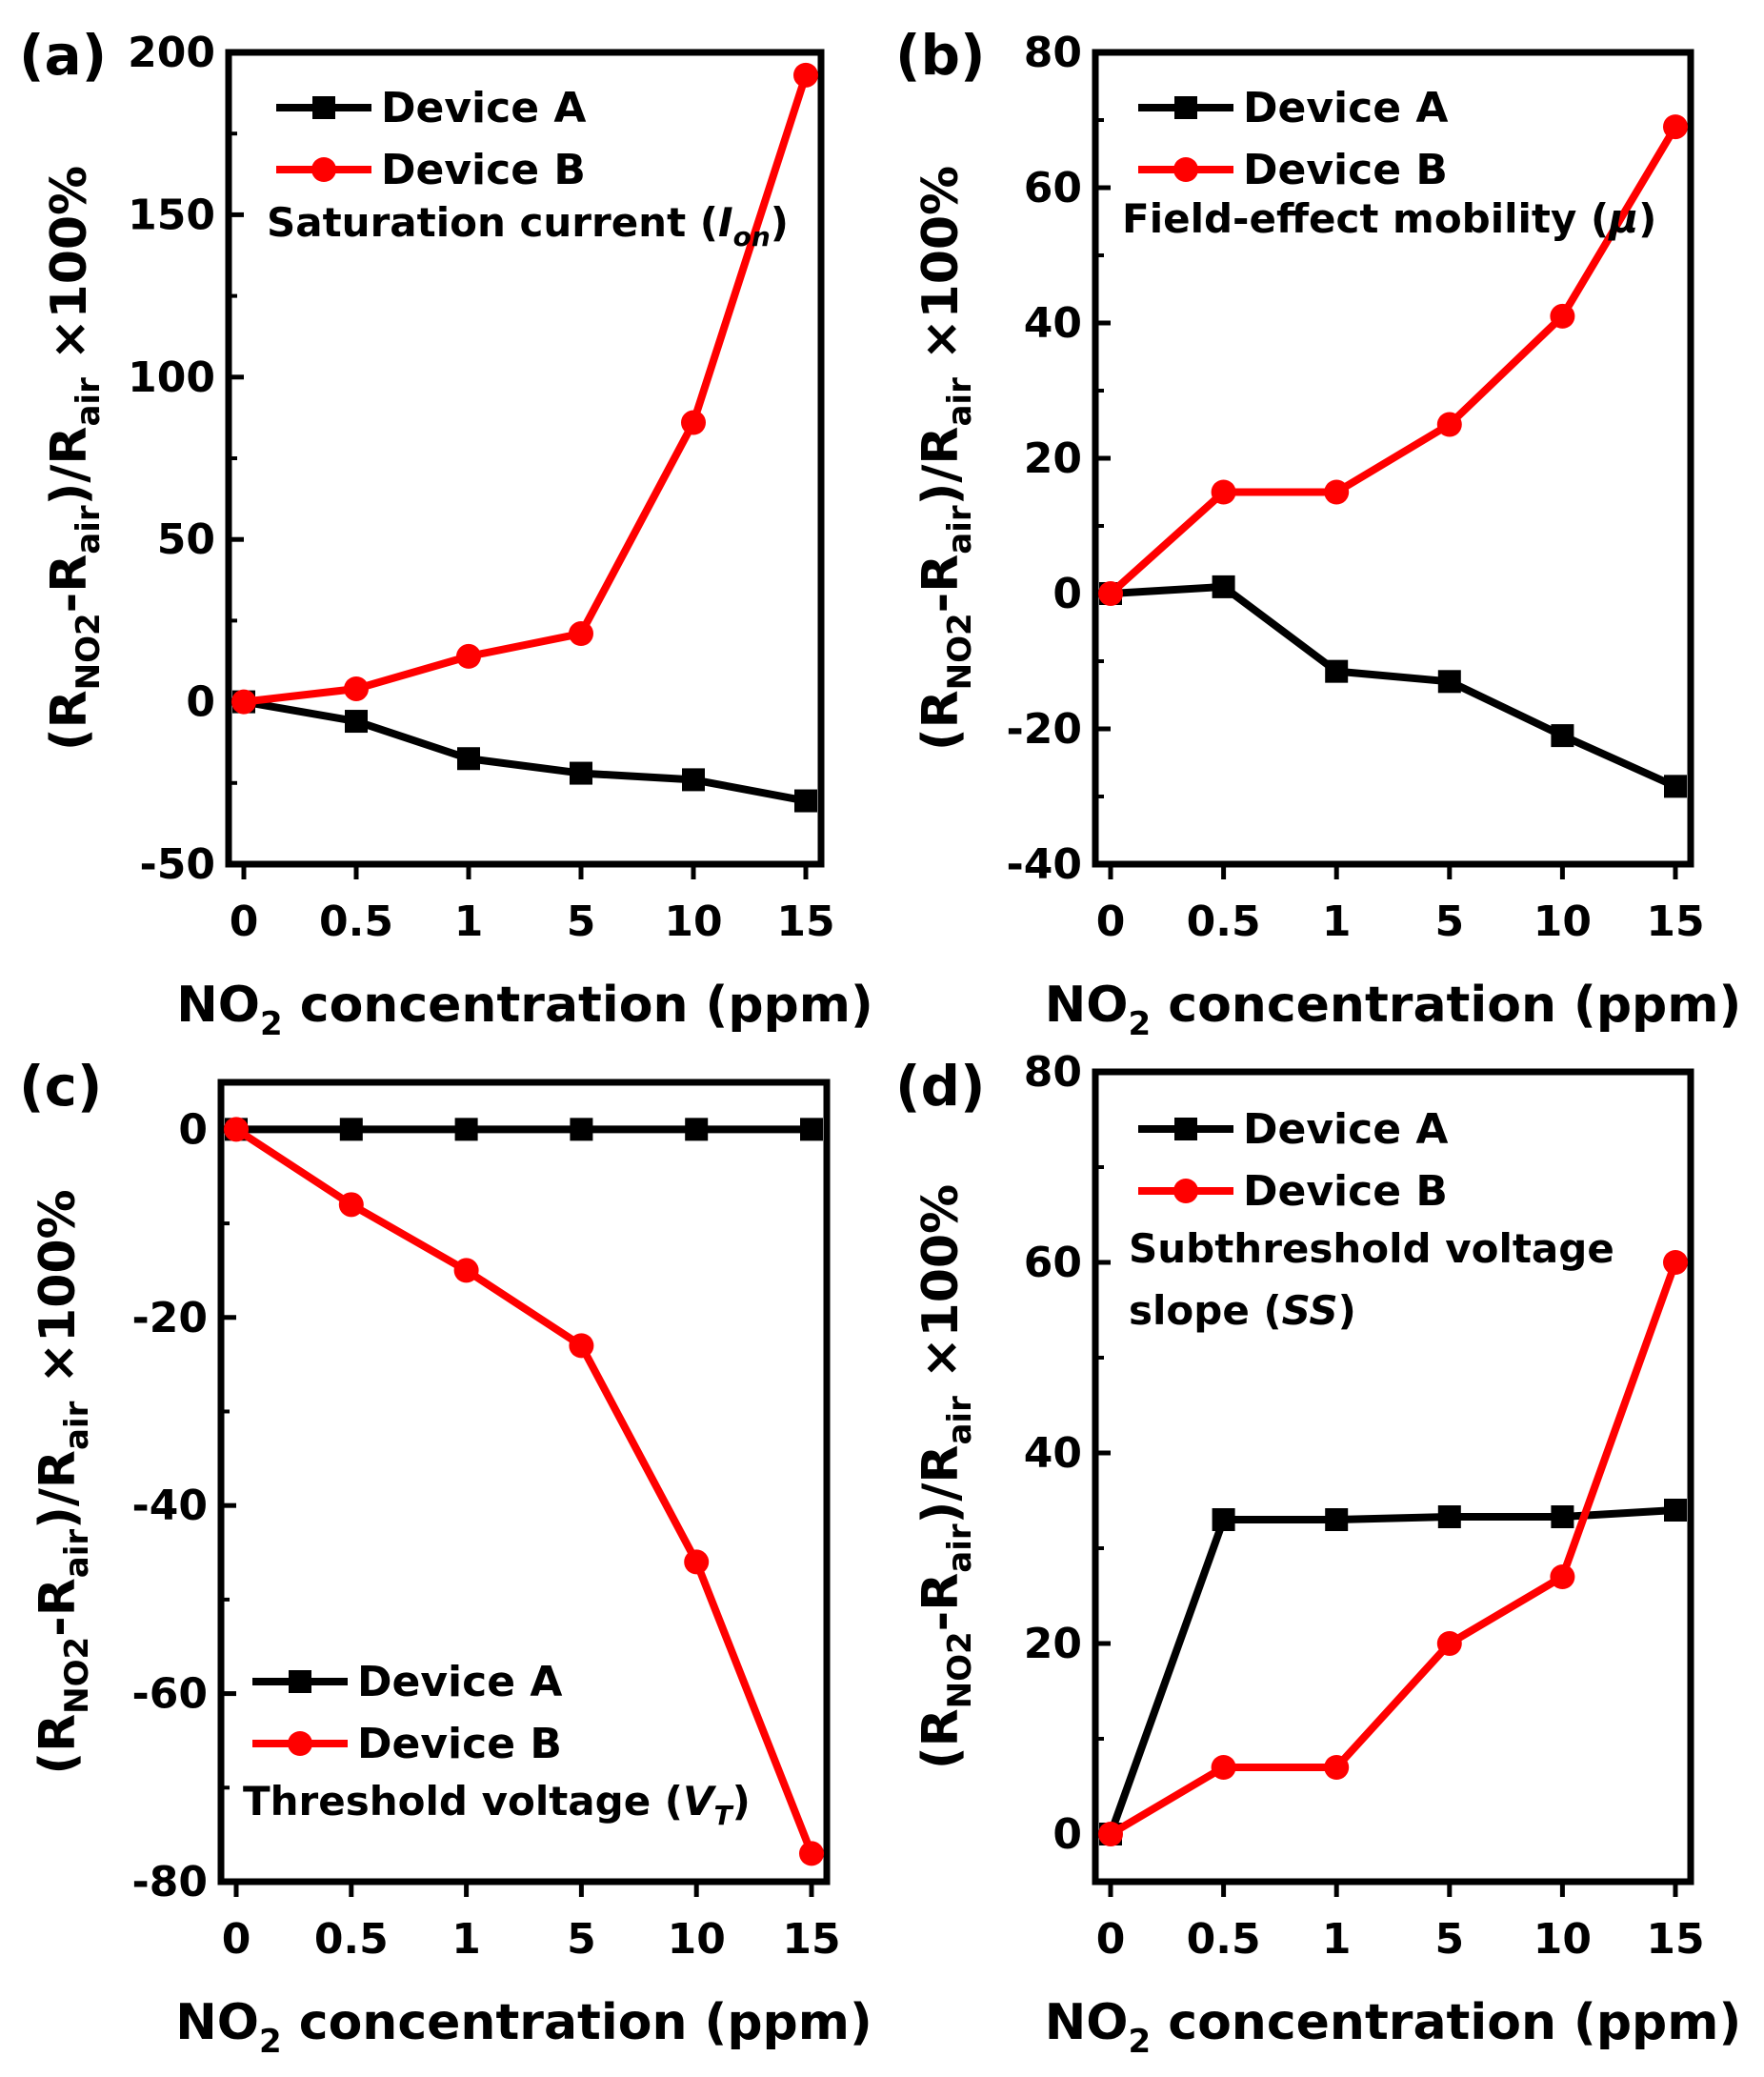 This screenshot has width=1764, height=2077. I want to click on panel-label: (a), so click(63, 55).